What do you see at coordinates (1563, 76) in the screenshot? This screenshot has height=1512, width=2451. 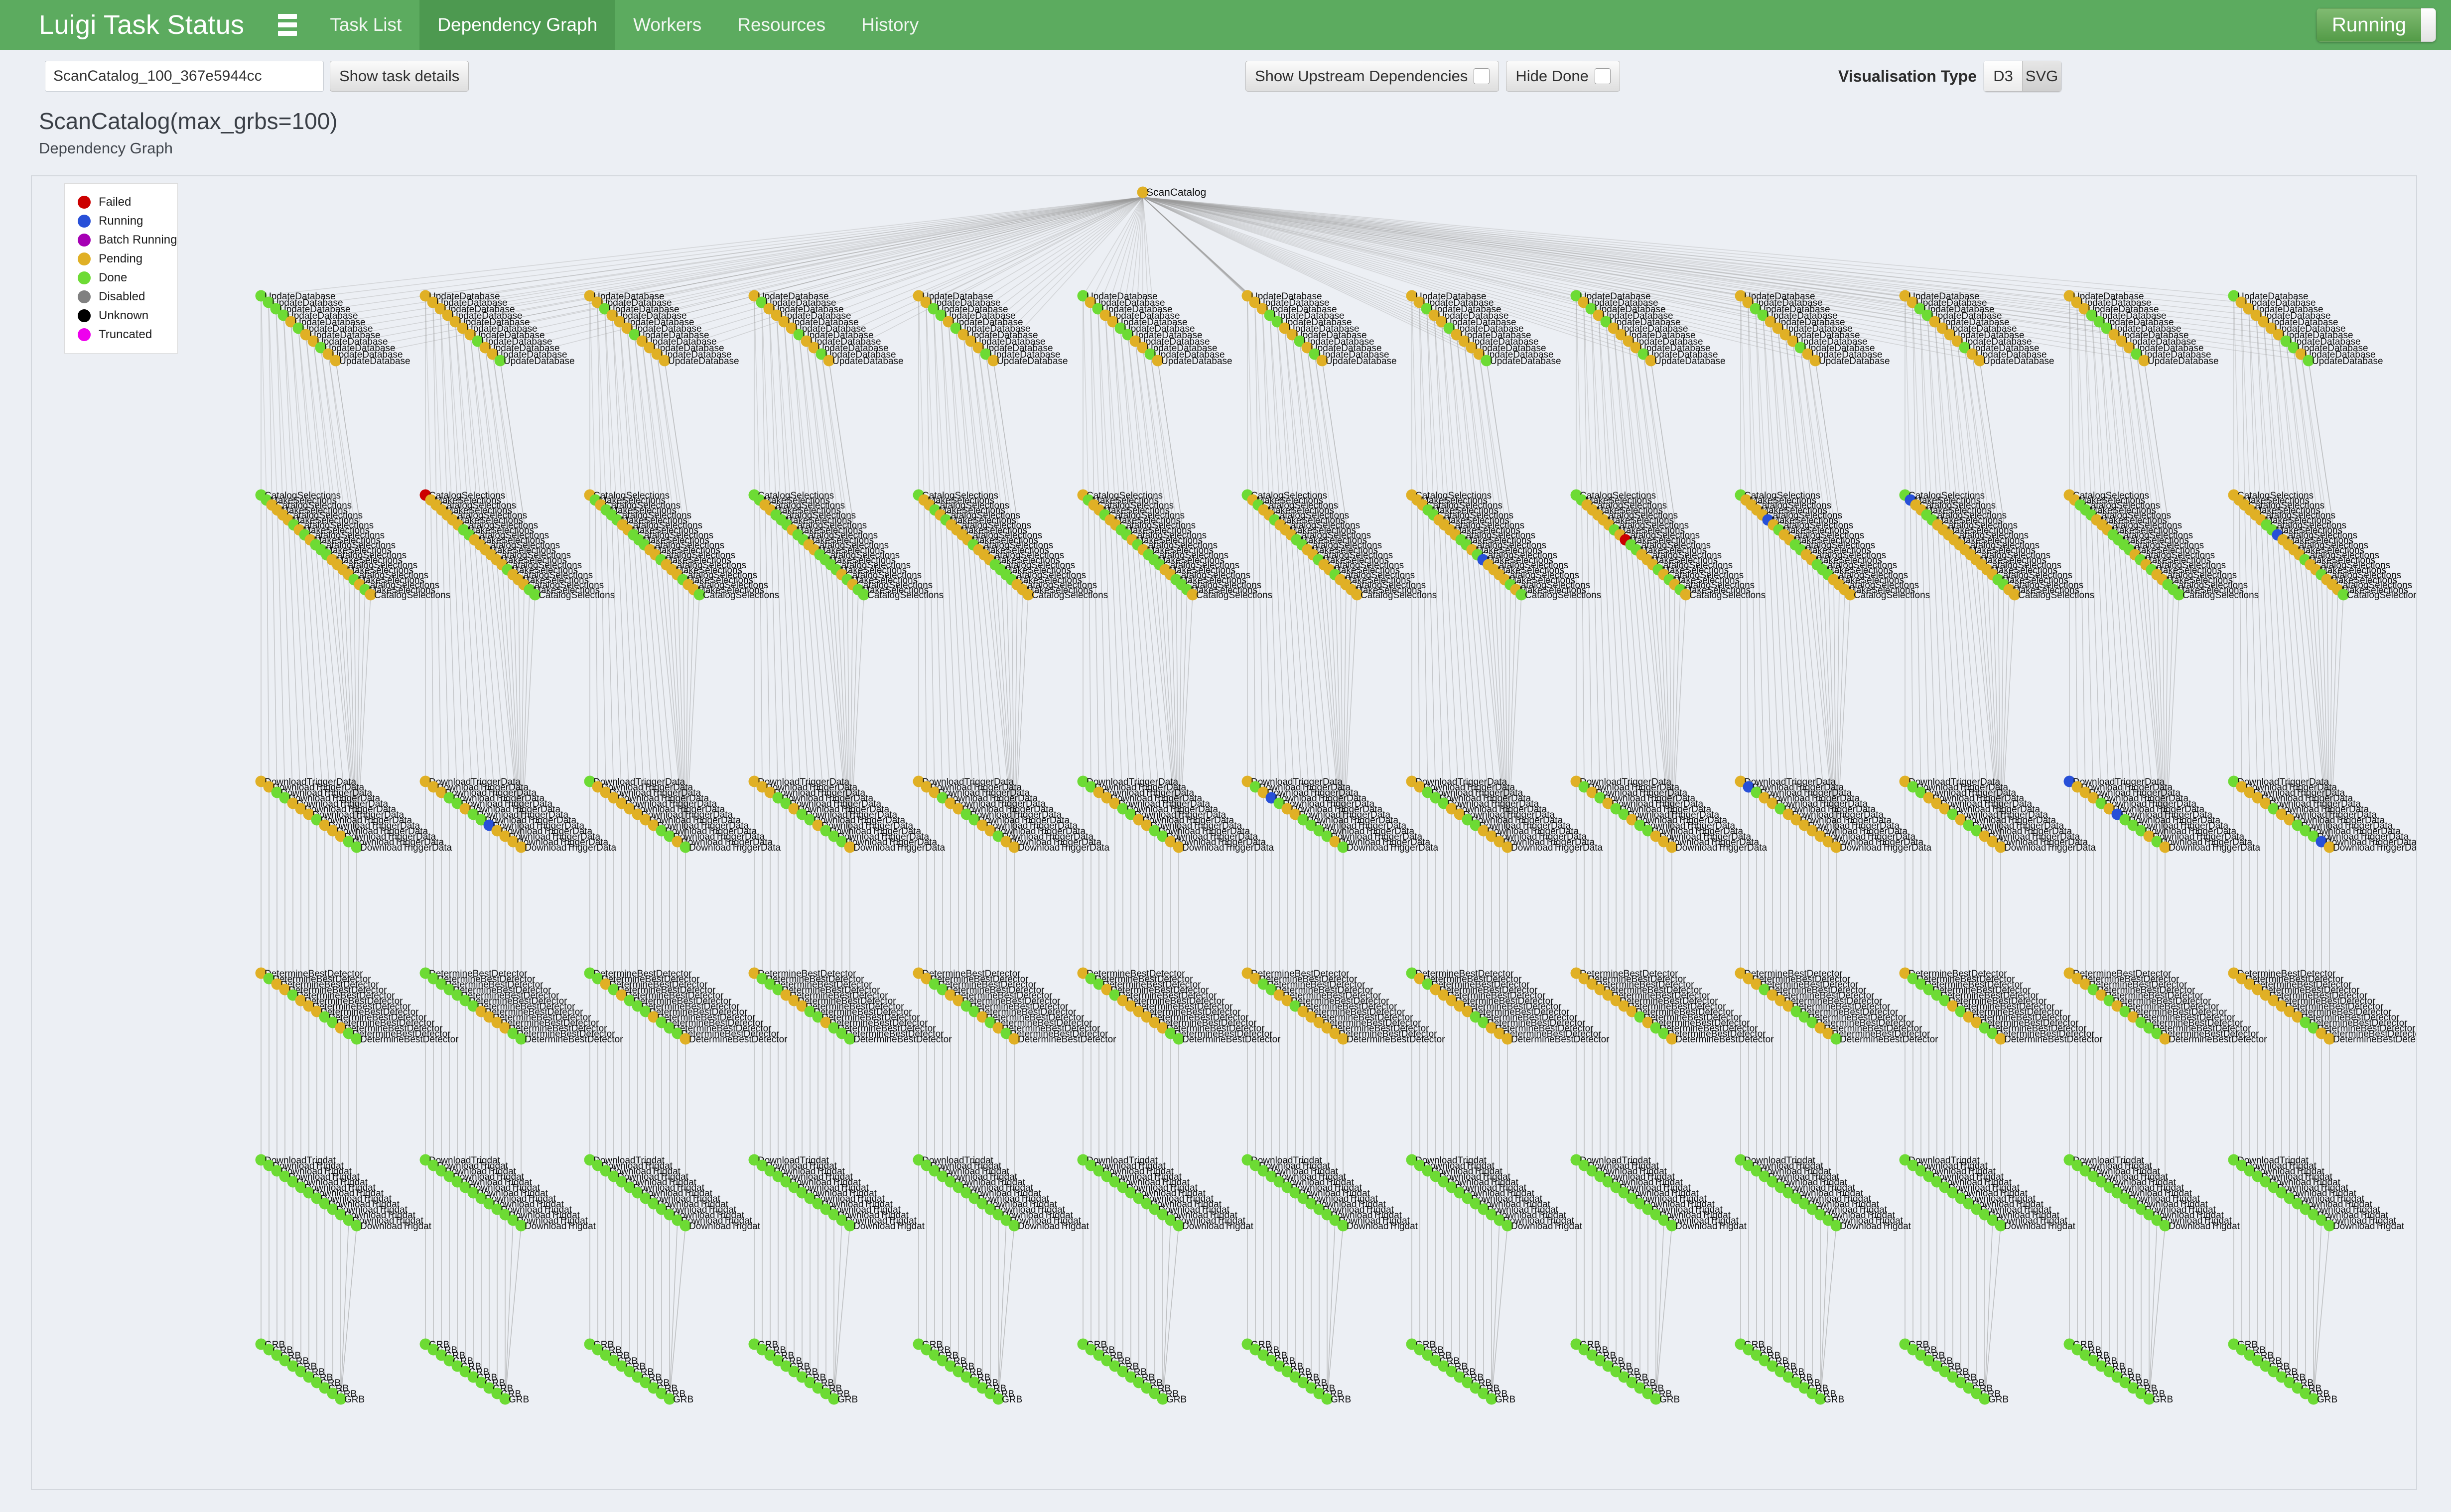 I see `hide-done-button: Hide Done` at bounding box center [1563, 76].